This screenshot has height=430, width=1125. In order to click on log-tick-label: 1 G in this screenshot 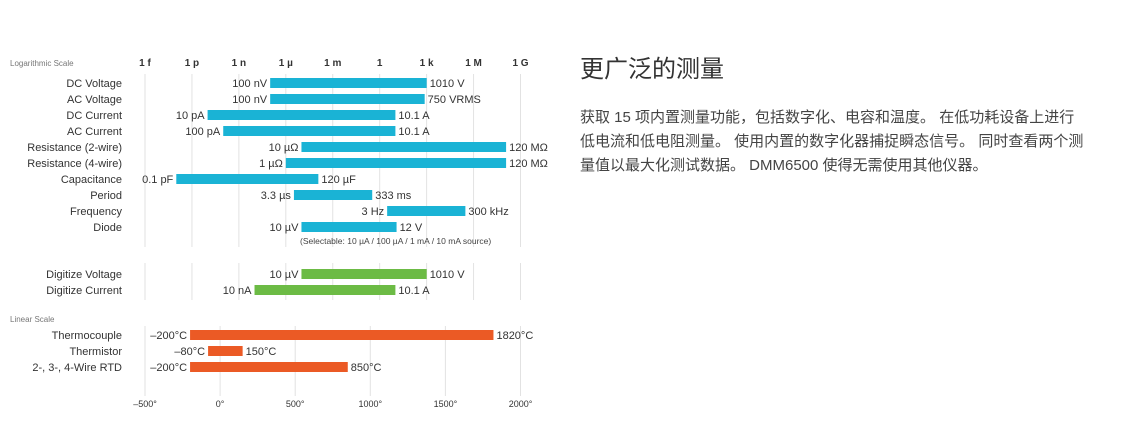, I will do `click(520, 63)`.